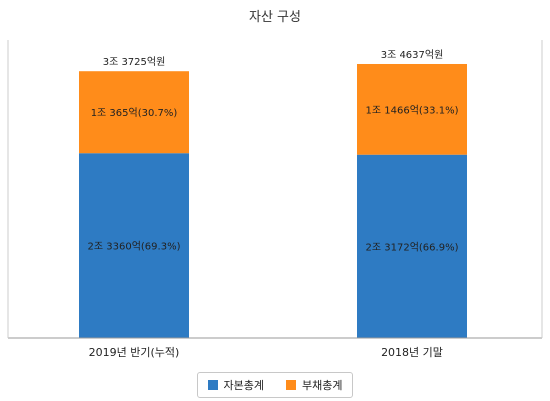 Image resolution: width=550 pixels, height=401 pixels. I want to click on data-label-equity-0: 2조 3360억(69.3%), so click(134, 247).